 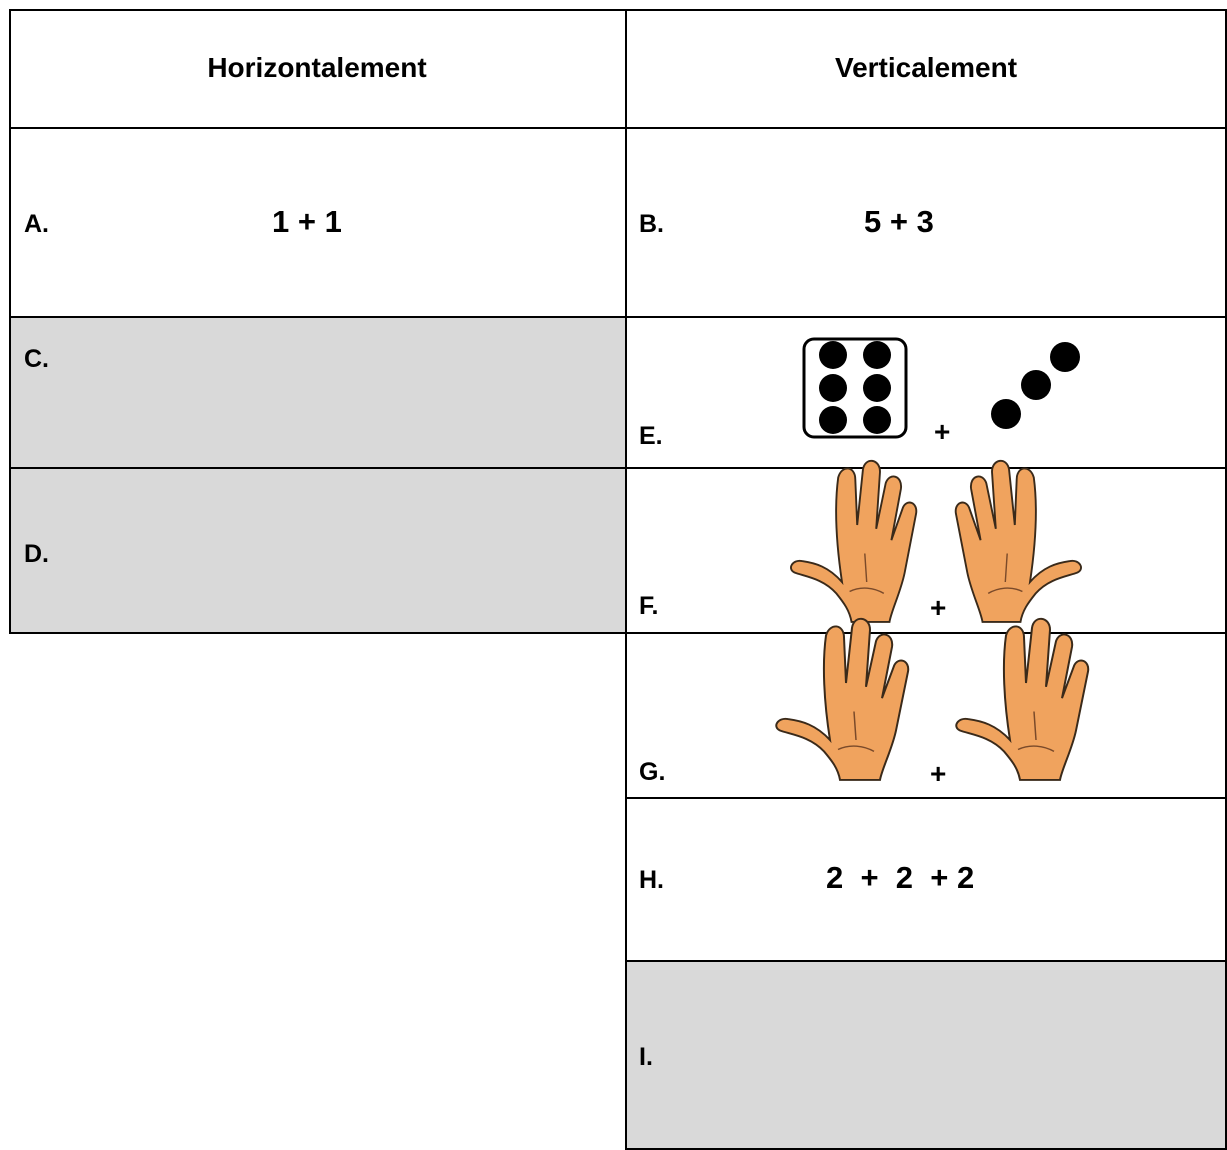 What do you see at coordinates (36, 554) in the screenshot?
I see `row-label: D.` at bounding box center [36, 554].